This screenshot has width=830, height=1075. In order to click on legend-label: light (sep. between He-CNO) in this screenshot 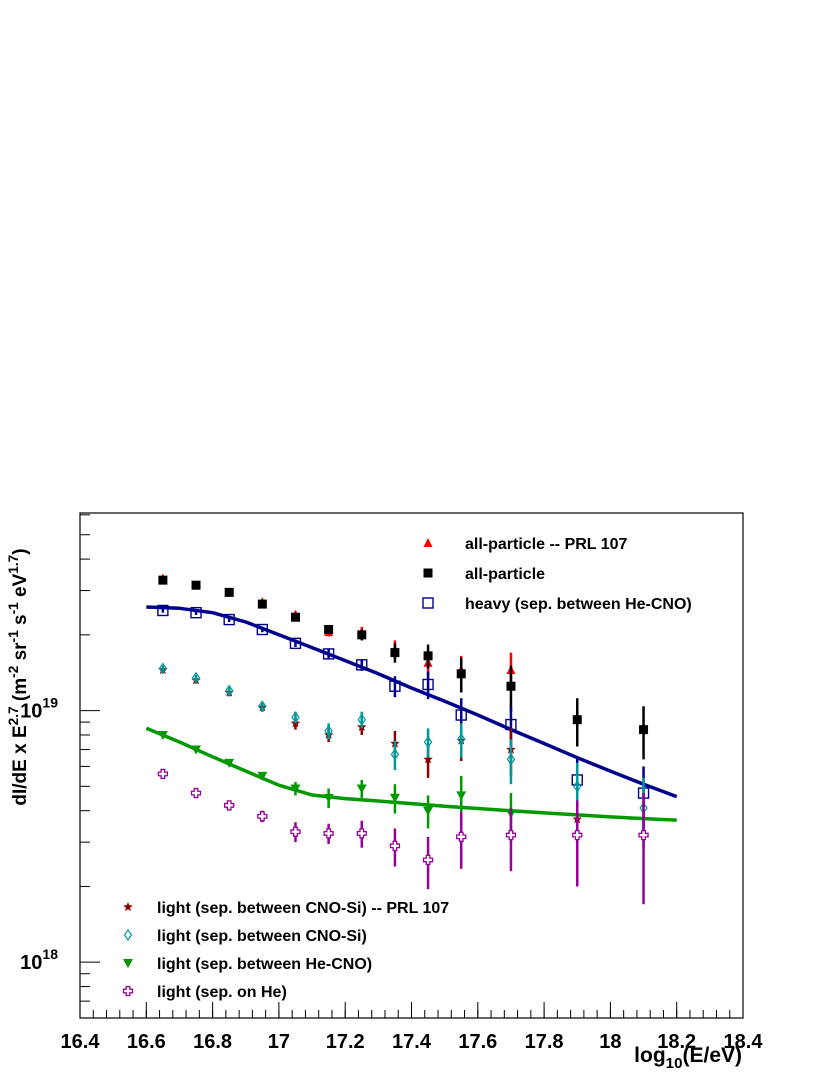, I will do `click(264, 964)`.